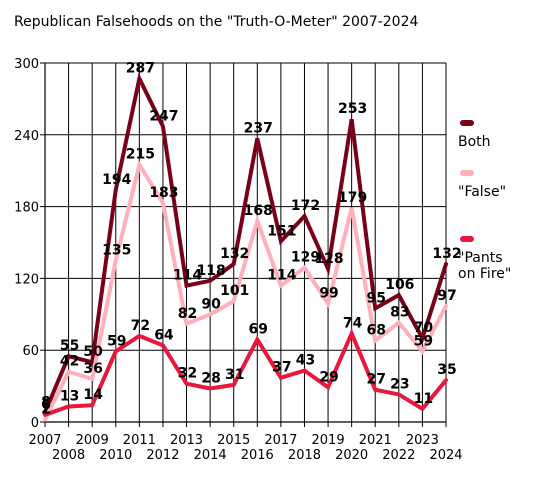  What do you see at coordinates (140, 155) in the screenshot?
I see `data-label-false-2011: 215` at bounding box center [140, 155].